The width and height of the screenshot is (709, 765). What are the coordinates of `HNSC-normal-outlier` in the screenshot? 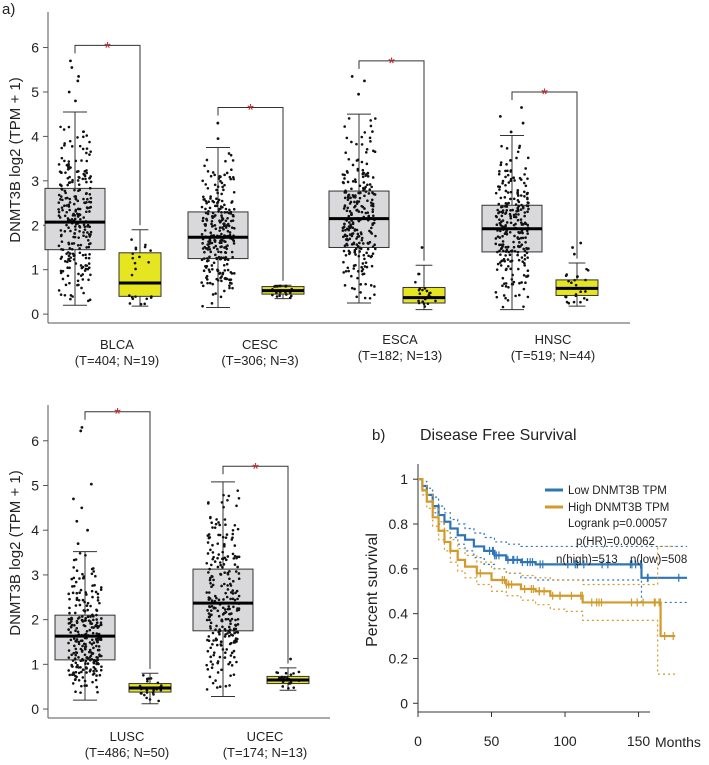 It's located at (581, 243).